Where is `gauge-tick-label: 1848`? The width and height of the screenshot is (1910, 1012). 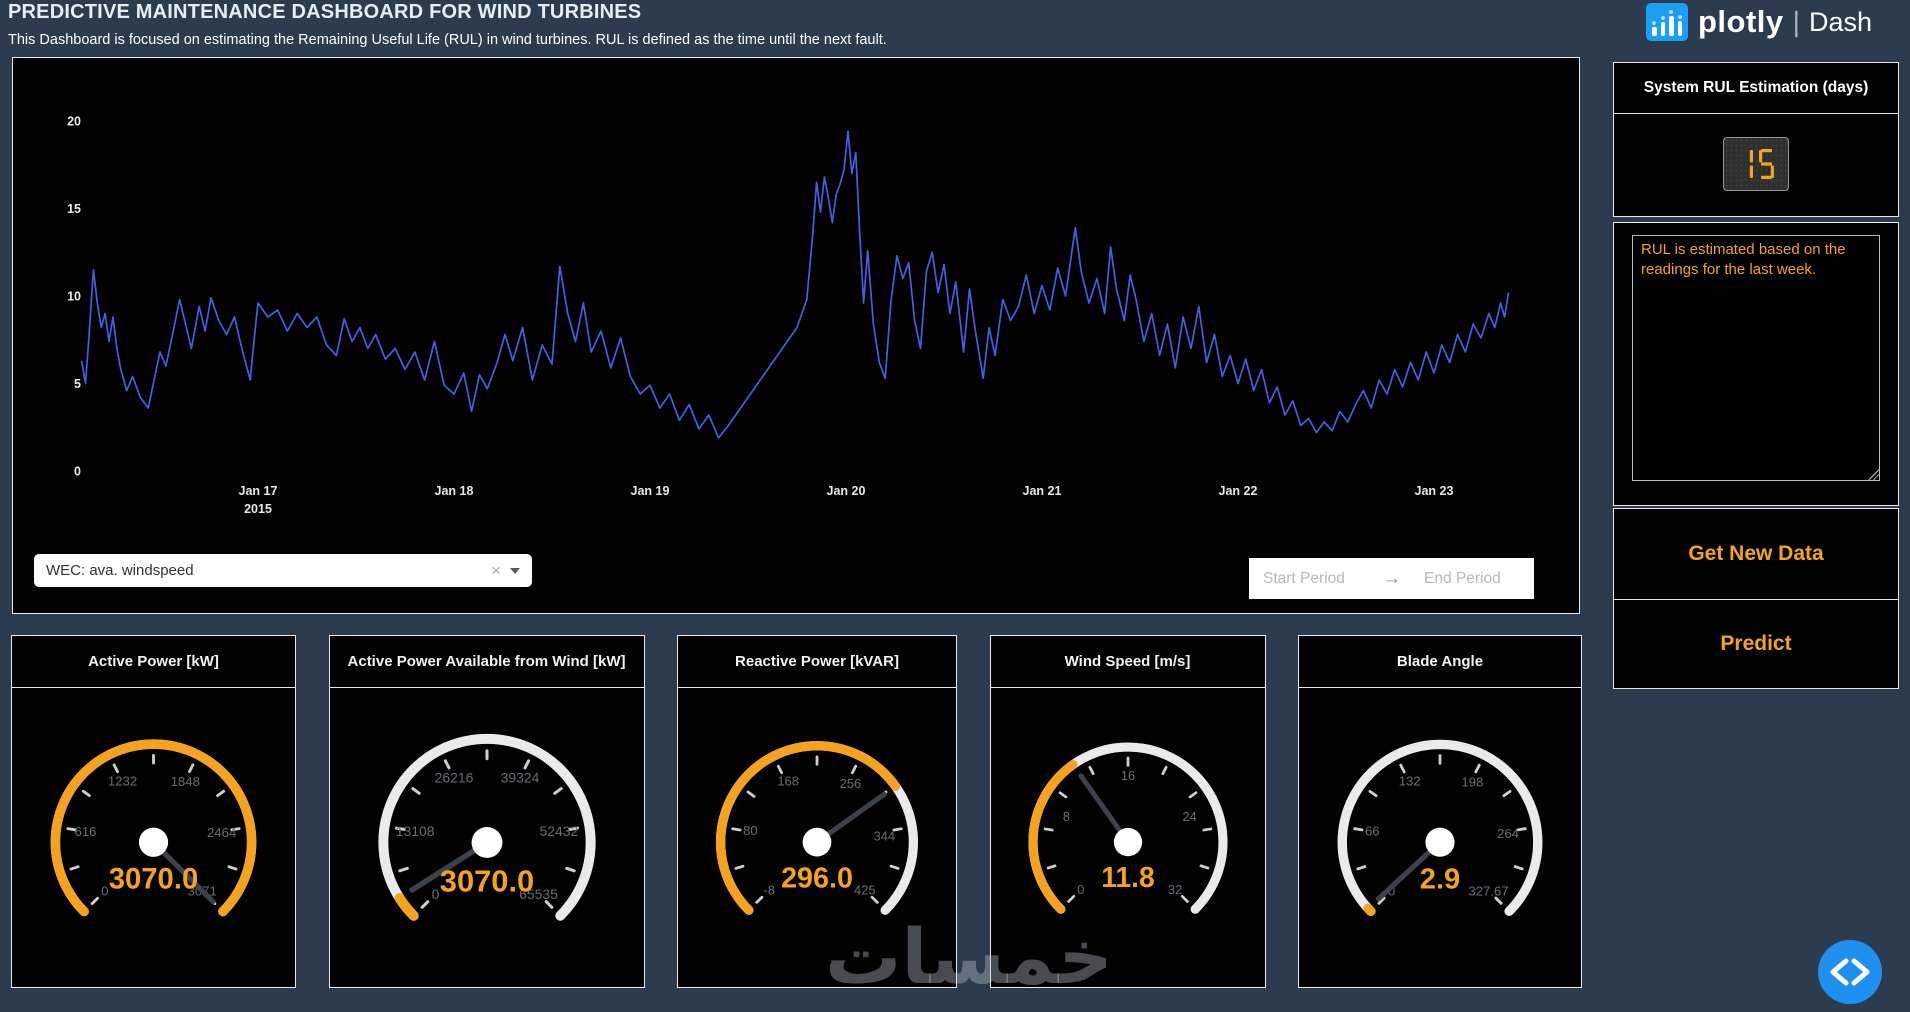 gauge-tick-label: 1848 is located at coordinates (185, 781).